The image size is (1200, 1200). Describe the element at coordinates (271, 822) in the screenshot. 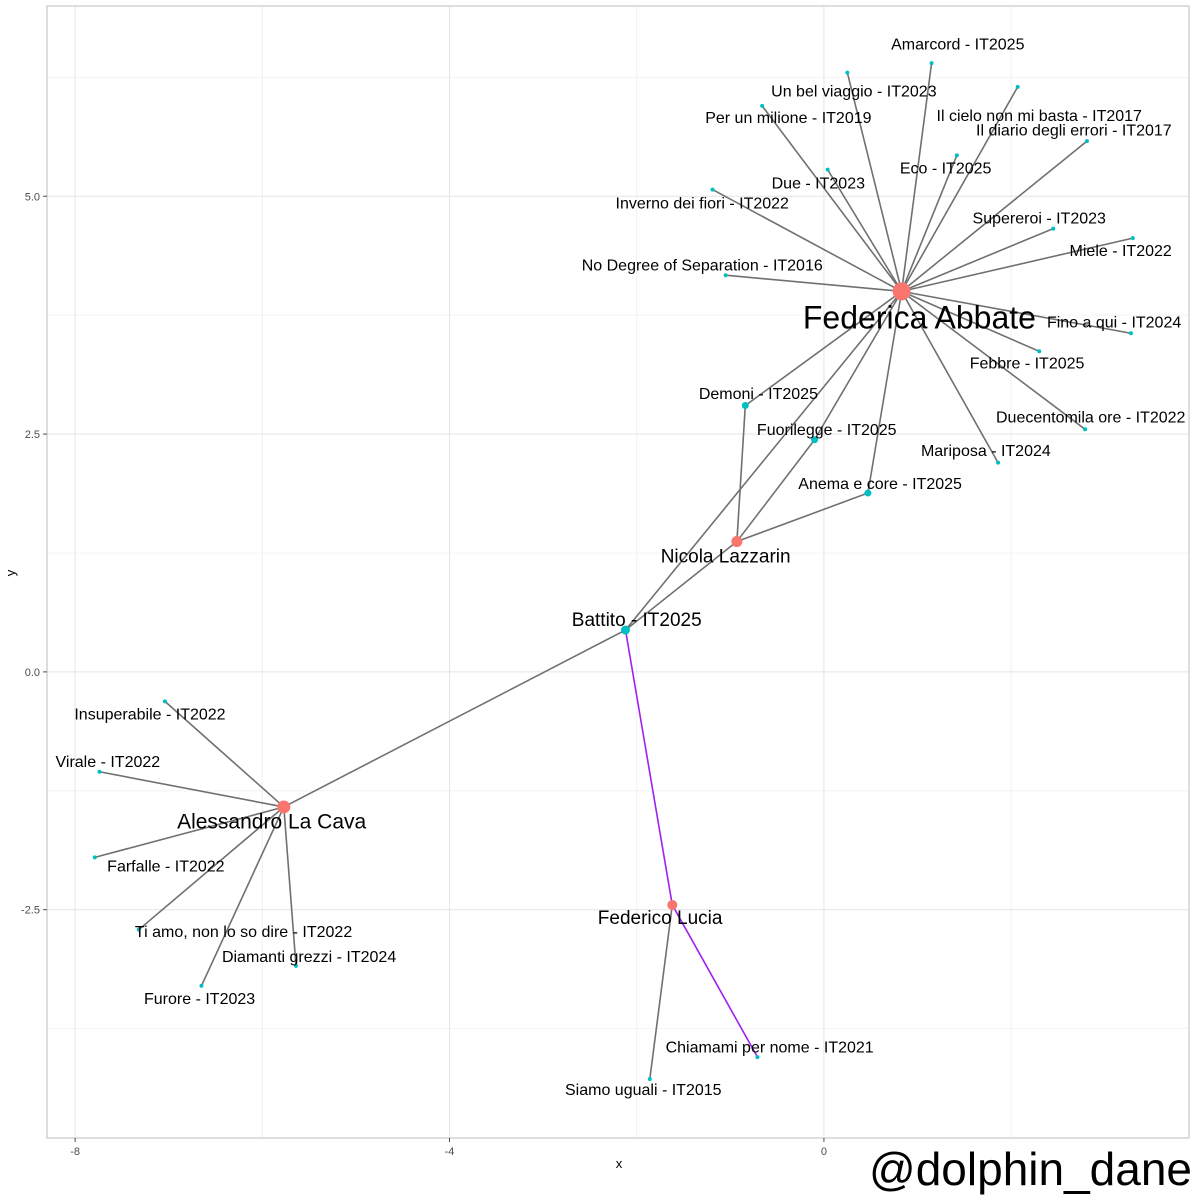

I see `artist-label-alc: Alessandro La Cava` at that location.